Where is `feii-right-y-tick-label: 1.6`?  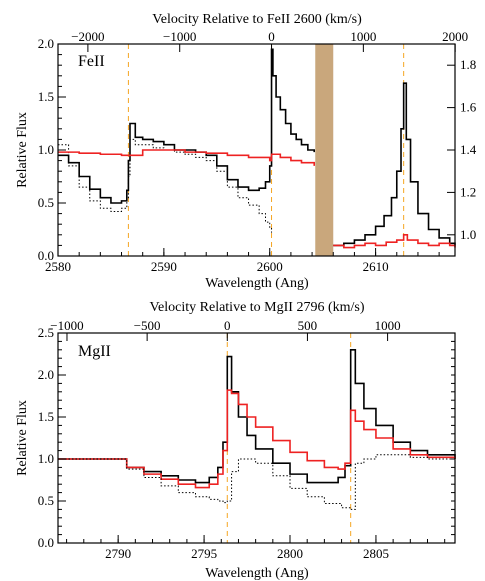 feii-right-y-tick-label: 1.6 is located at coordinates (468, 107).